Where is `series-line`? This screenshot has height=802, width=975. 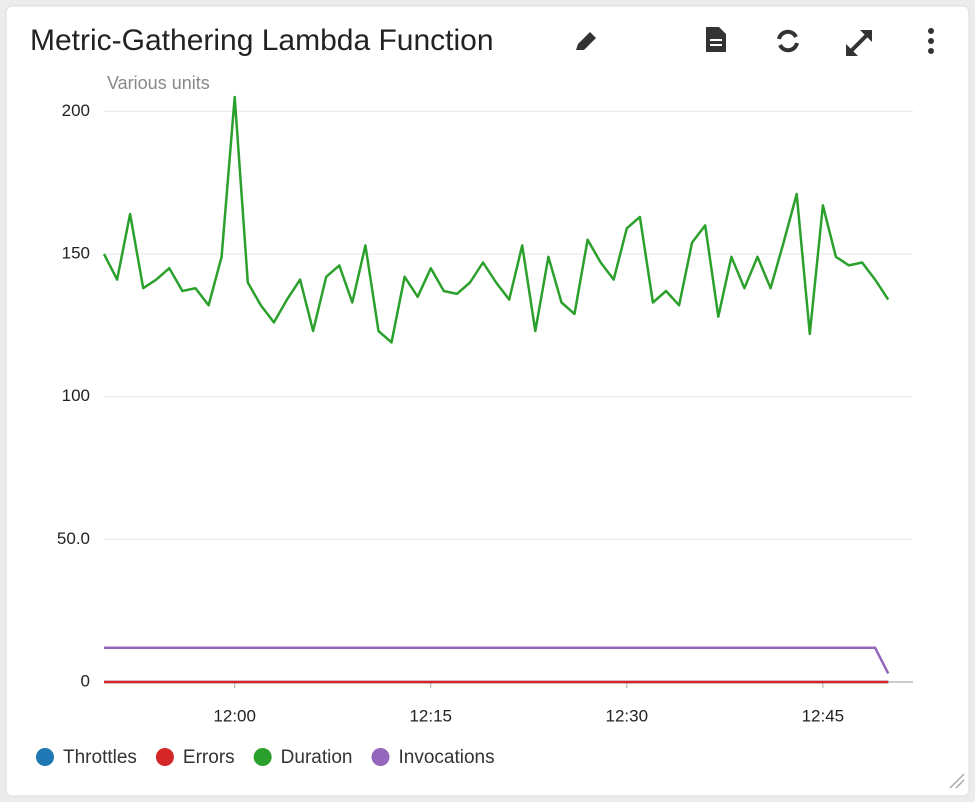 series-line is located at coordinates (497, 660).